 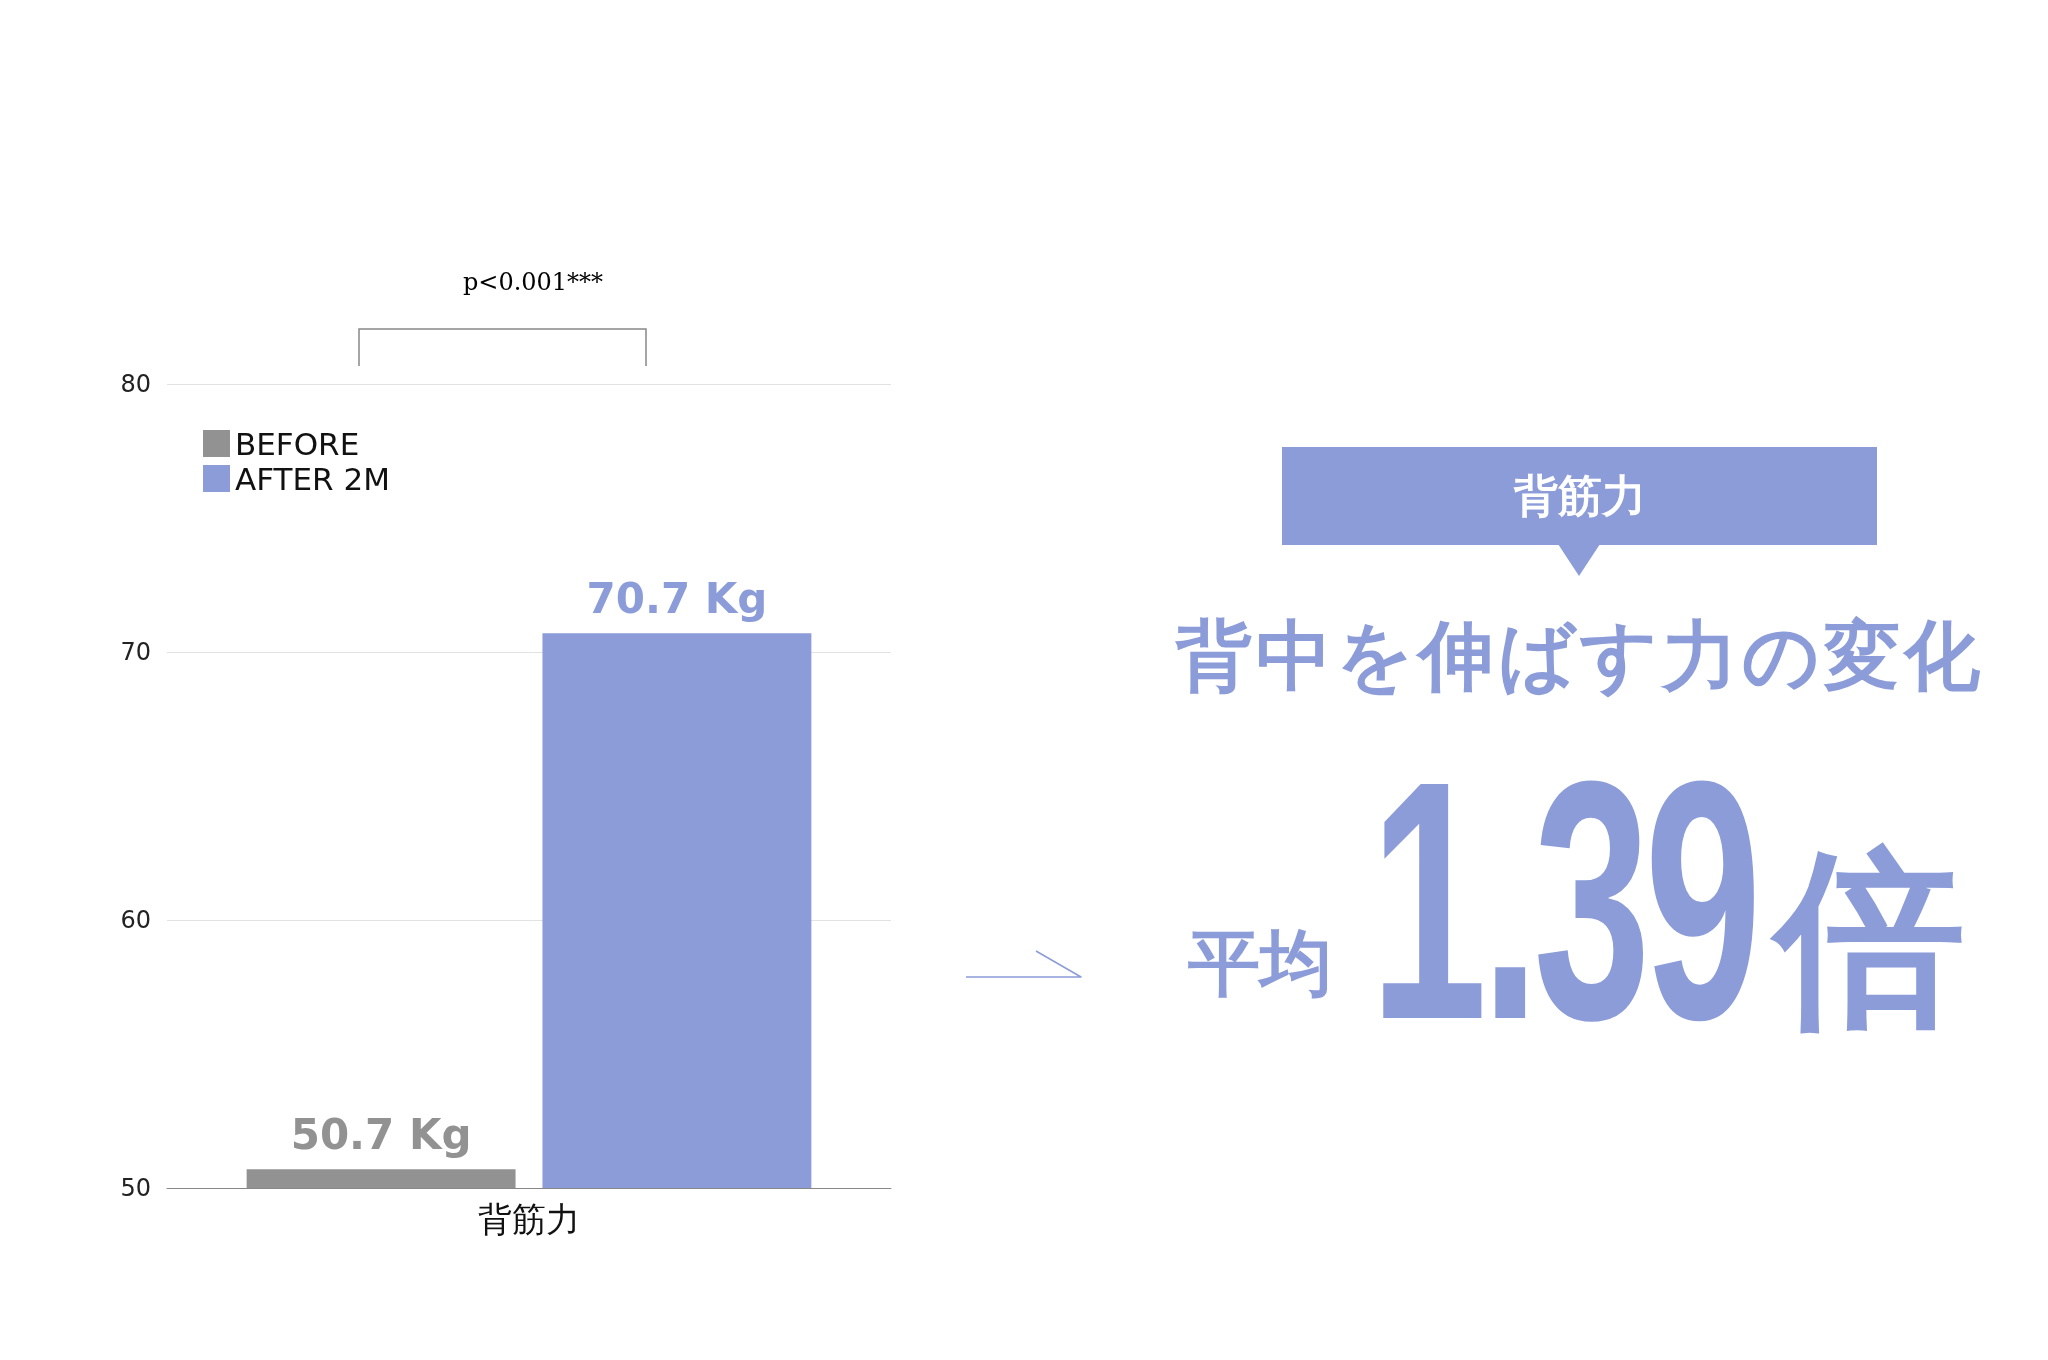 I want to click on y-tick-label: 70, so click(x=135, y=652).